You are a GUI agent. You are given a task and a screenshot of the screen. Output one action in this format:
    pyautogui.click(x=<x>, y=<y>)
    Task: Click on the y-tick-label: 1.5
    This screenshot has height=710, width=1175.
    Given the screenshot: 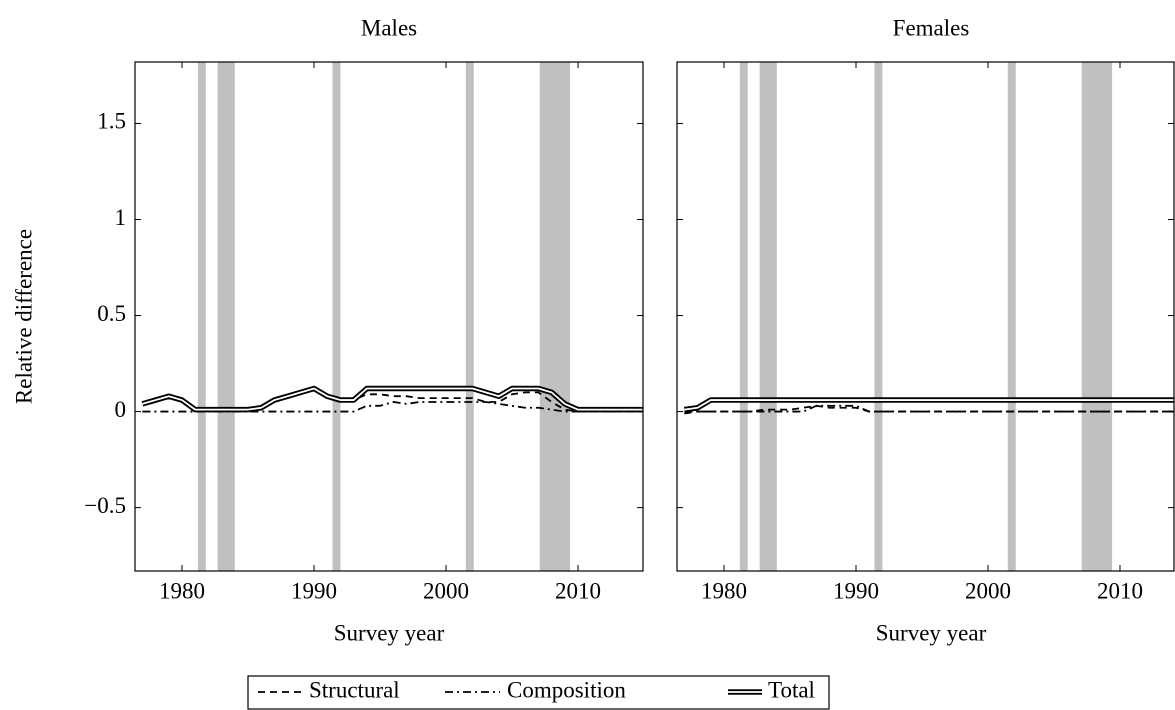 What is the action you would take?
    pyautogui.click(x=111, y=121)
    